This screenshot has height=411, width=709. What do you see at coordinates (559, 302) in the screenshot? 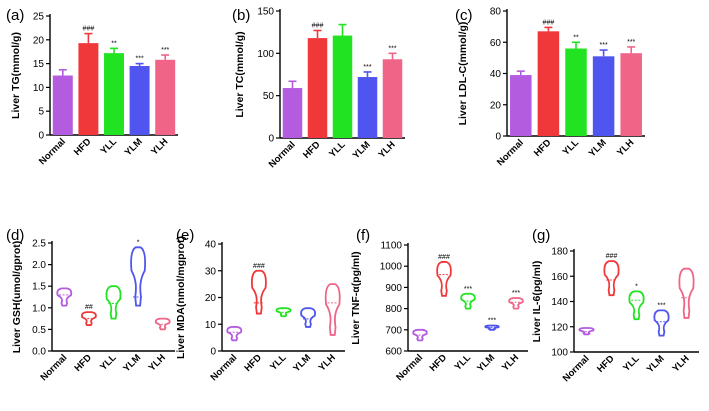
I see `y-tick-label: 140` at bounding box center [559, 302].